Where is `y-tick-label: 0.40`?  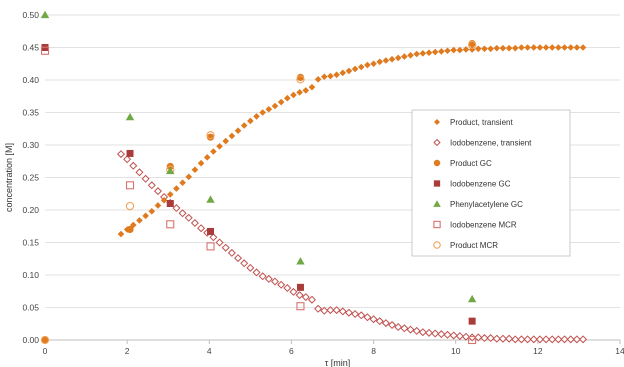 y-tick-label: 0.40 is located at coordinates (30, 80).